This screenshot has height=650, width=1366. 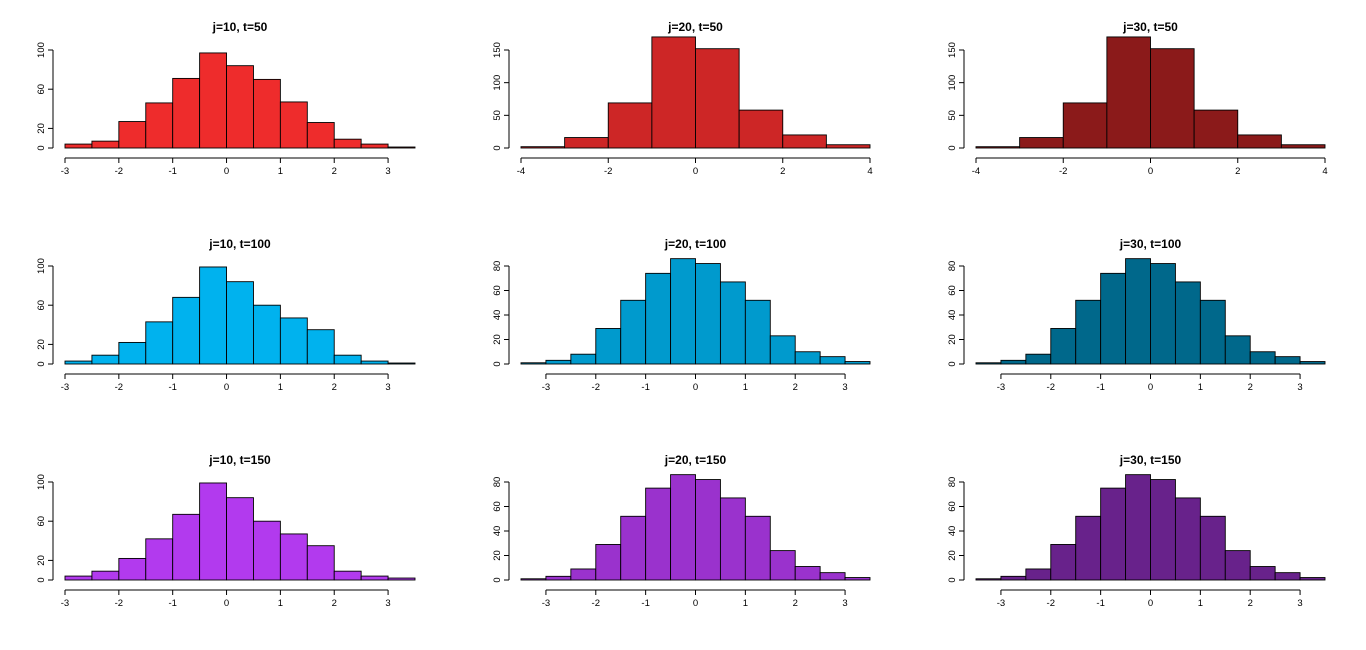 I want to click on histogram-panel: j=30, t=100 -3 -2 -1 0 1 2 3 0 20 40 60 80, so click(x=1136, y=315).